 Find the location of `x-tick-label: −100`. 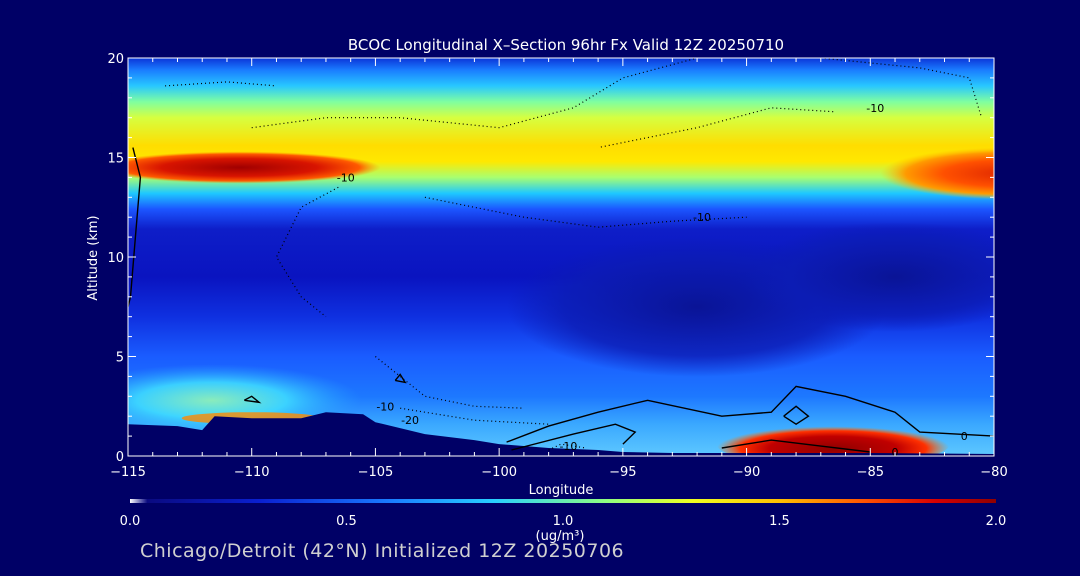

x-tick-label: −100 is located at coordinates (499, 472).